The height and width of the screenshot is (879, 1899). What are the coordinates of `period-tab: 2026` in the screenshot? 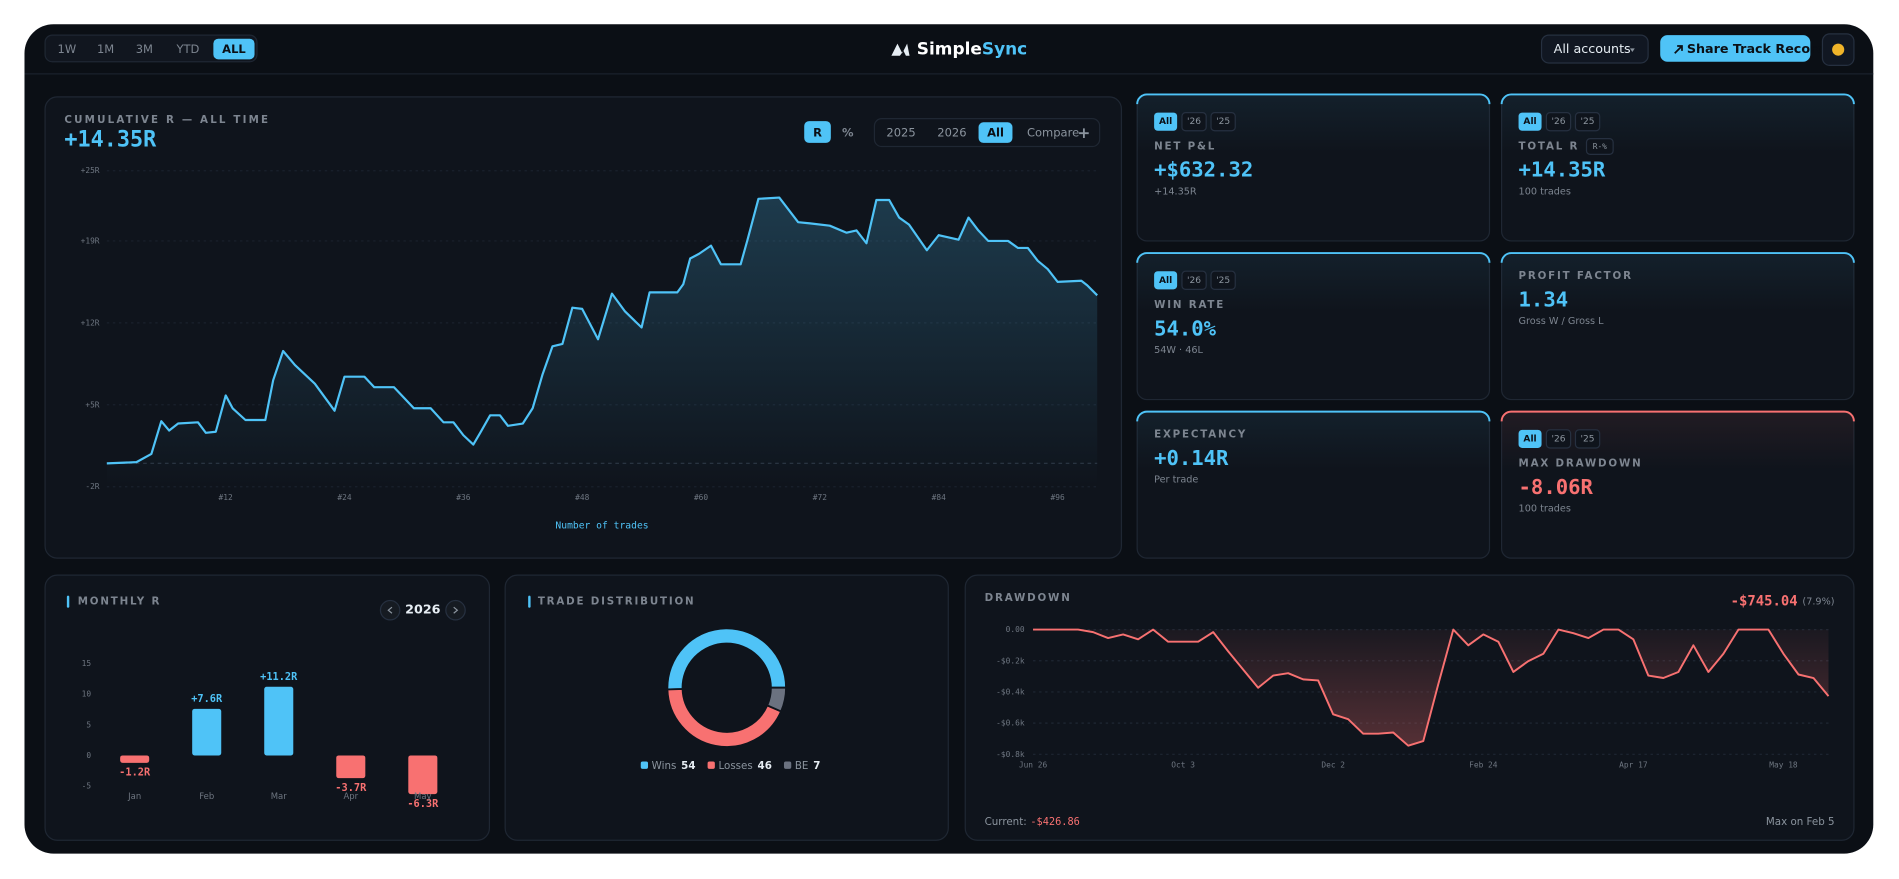 It's located at (951, 133).